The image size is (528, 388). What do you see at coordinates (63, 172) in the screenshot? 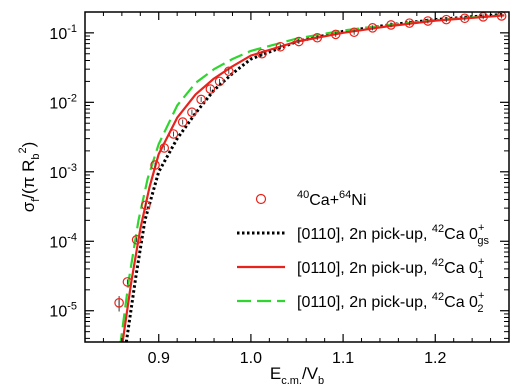
I see `y-tick-label: 10⁻³` at bounding box center [63, 172].